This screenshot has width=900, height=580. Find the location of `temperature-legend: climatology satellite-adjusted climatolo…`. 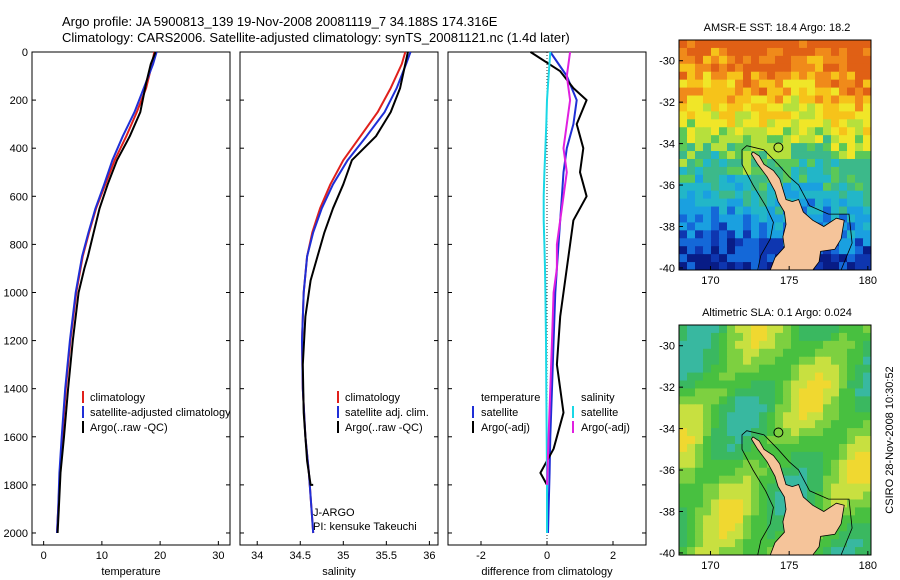

temperature-legend: climatology satellite-adjusted climatolo… is located at coordinates (156, 412).